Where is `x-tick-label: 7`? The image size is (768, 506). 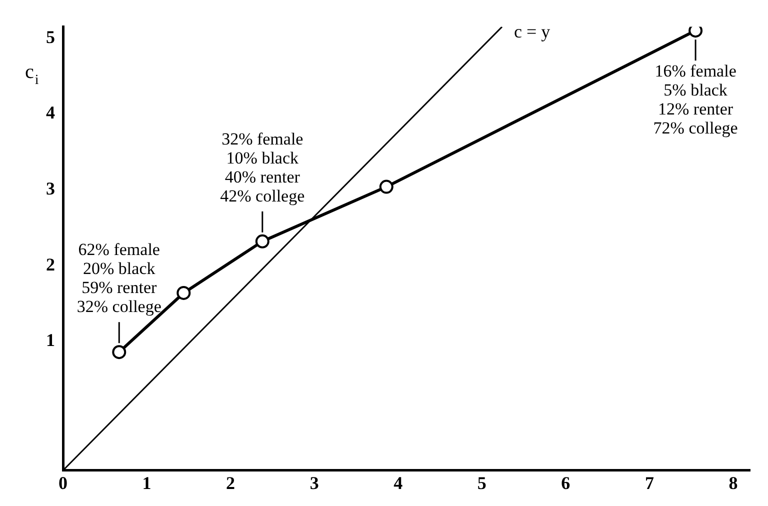 x-tick-label: 7 is located at coordinates (649, 482).